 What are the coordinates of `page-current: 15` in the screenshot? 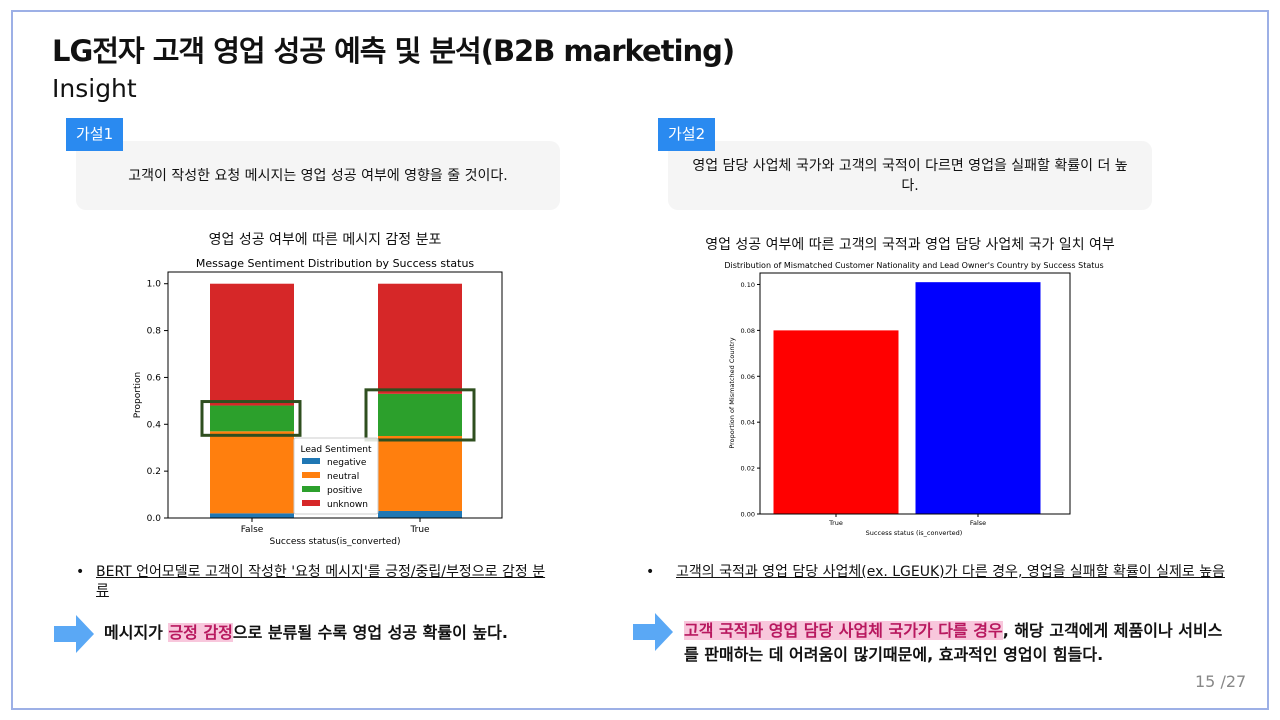 It's located at (1205, 681).